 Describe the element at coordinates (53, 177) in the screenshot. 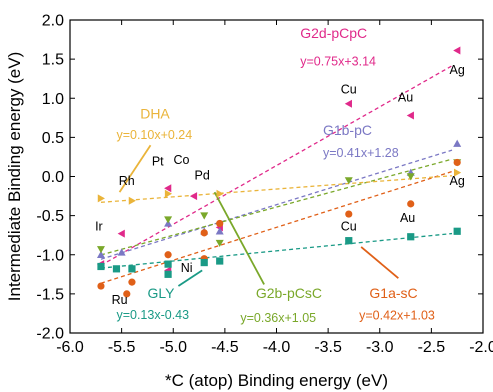

I see `y-tick-label: 0.0` at that location.